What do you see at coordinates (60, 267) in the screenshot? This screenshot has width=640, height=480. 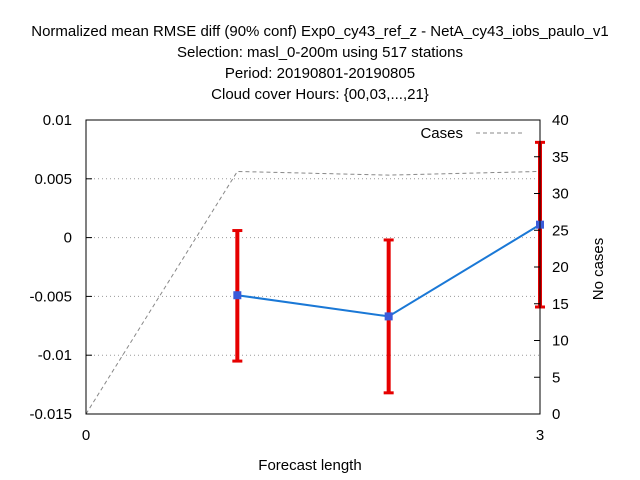 I see `y-axis-left: 0.01 0.005 0 -0.005 -0.01 -0.015` at bounding box center [60, 267].